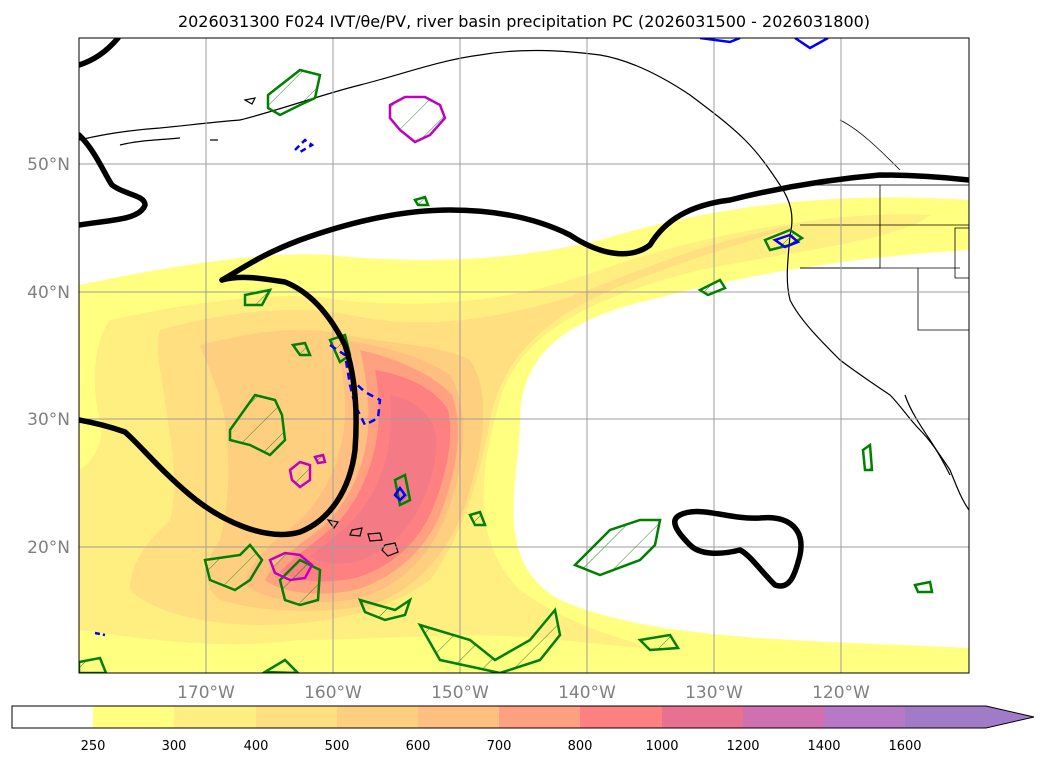 The image size is (1047, 767). What do you see at coordinates (48, 293) in the screenshot?
I see `lat-label-40n: 40°N` at bounding box center [48, 293].